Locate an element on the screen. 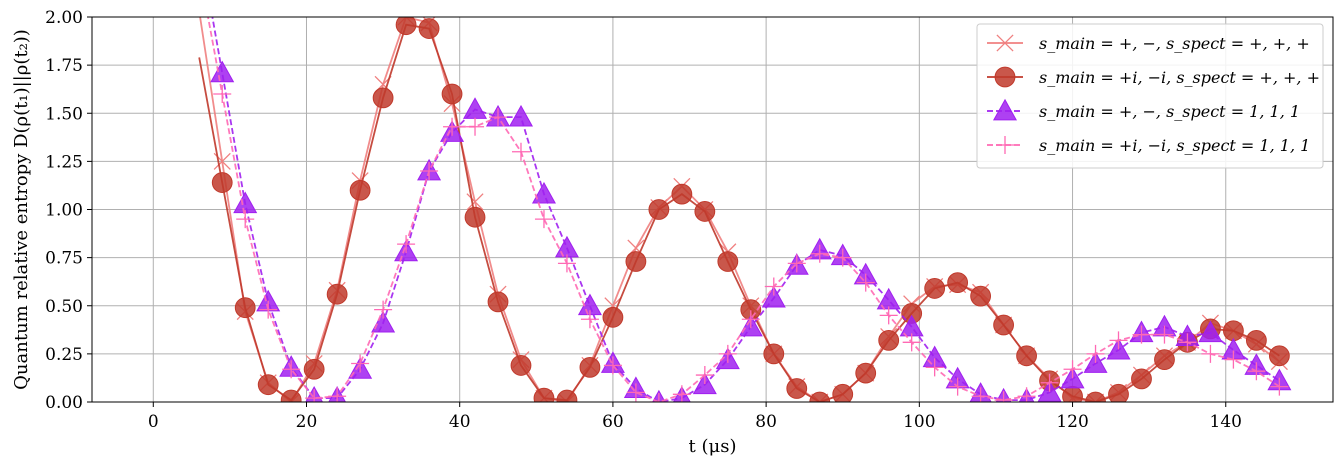 Image resolution: width=1342 pixels, height=473 pixels. y-tick-label: 1.25 is located at coordinates (64, 162).